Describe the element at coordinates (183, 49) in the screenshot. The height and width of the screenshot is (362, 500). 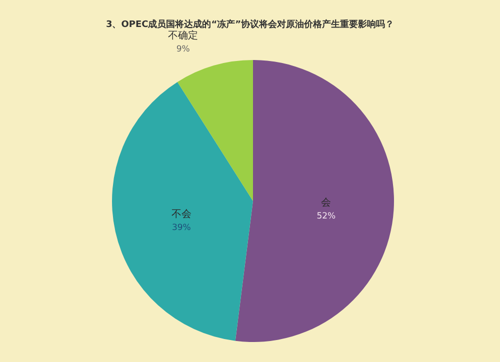
I see `data-label: 9%` at that location.